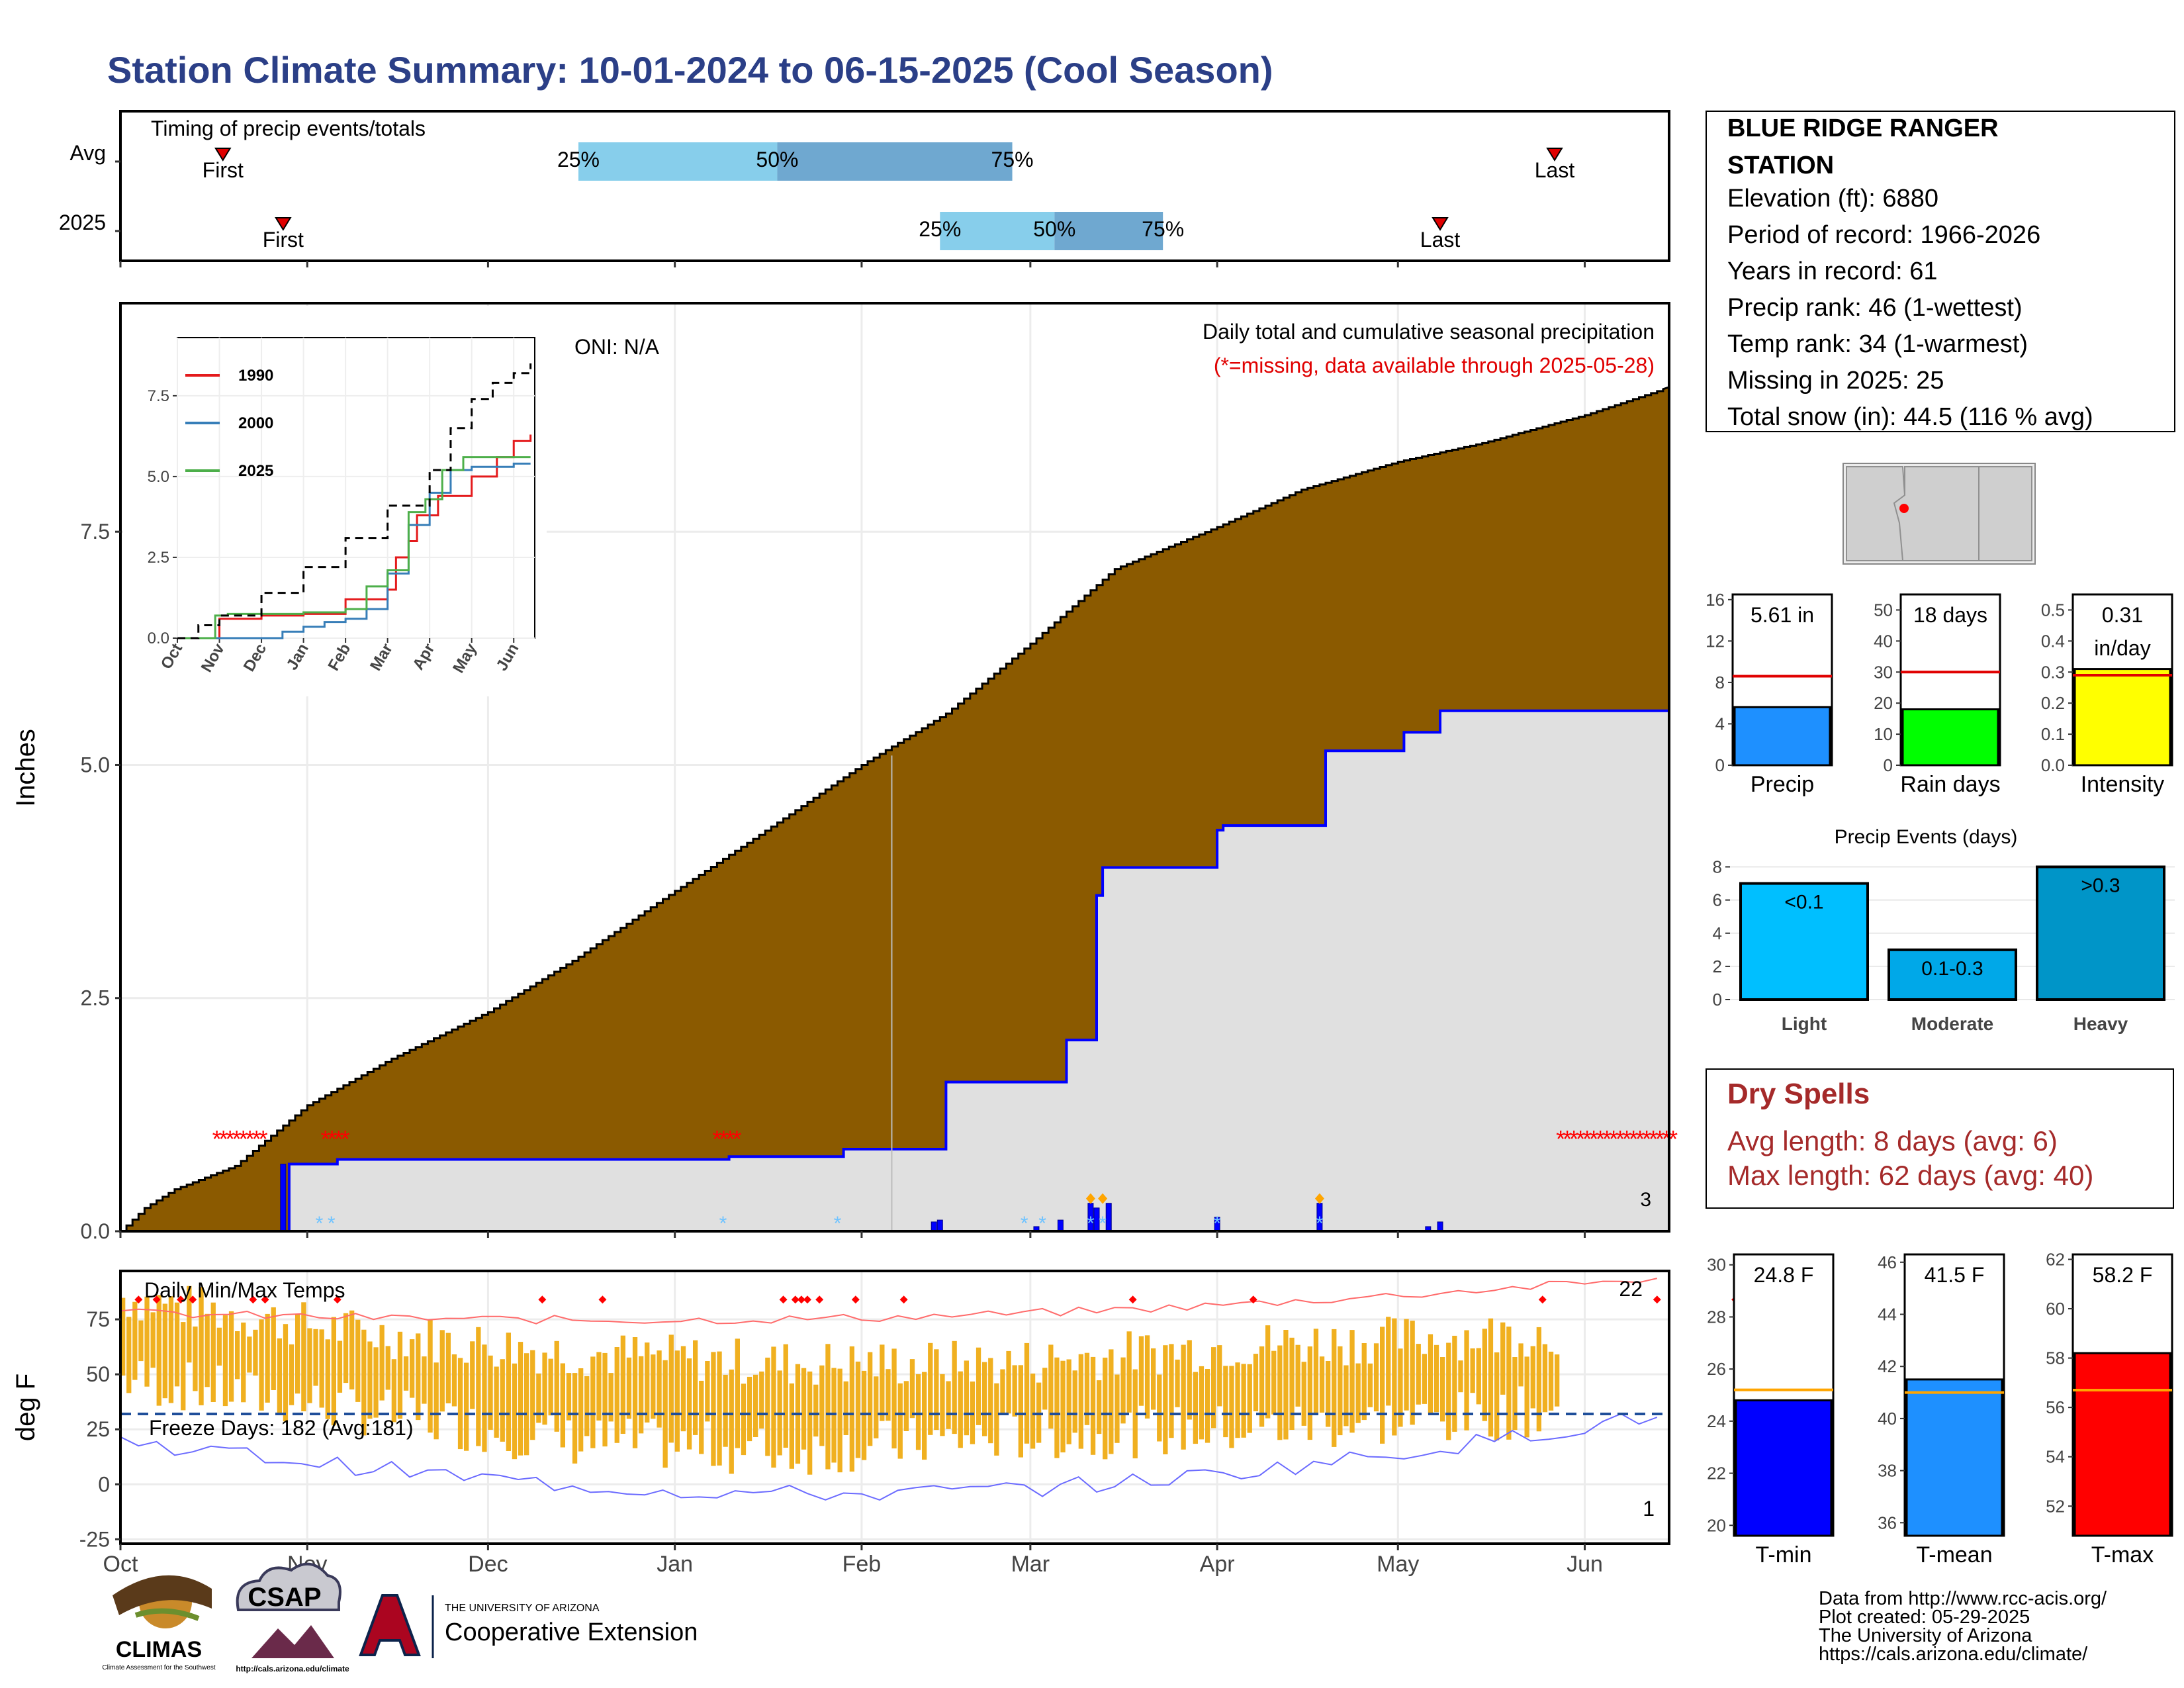 Image resolution: width=2184 pixels, height=1688 pixels. What do you see at coordinates (940, 229) in the screenshot?
I see `timing-pct-25: 25%` at bounding box center [940, 229].